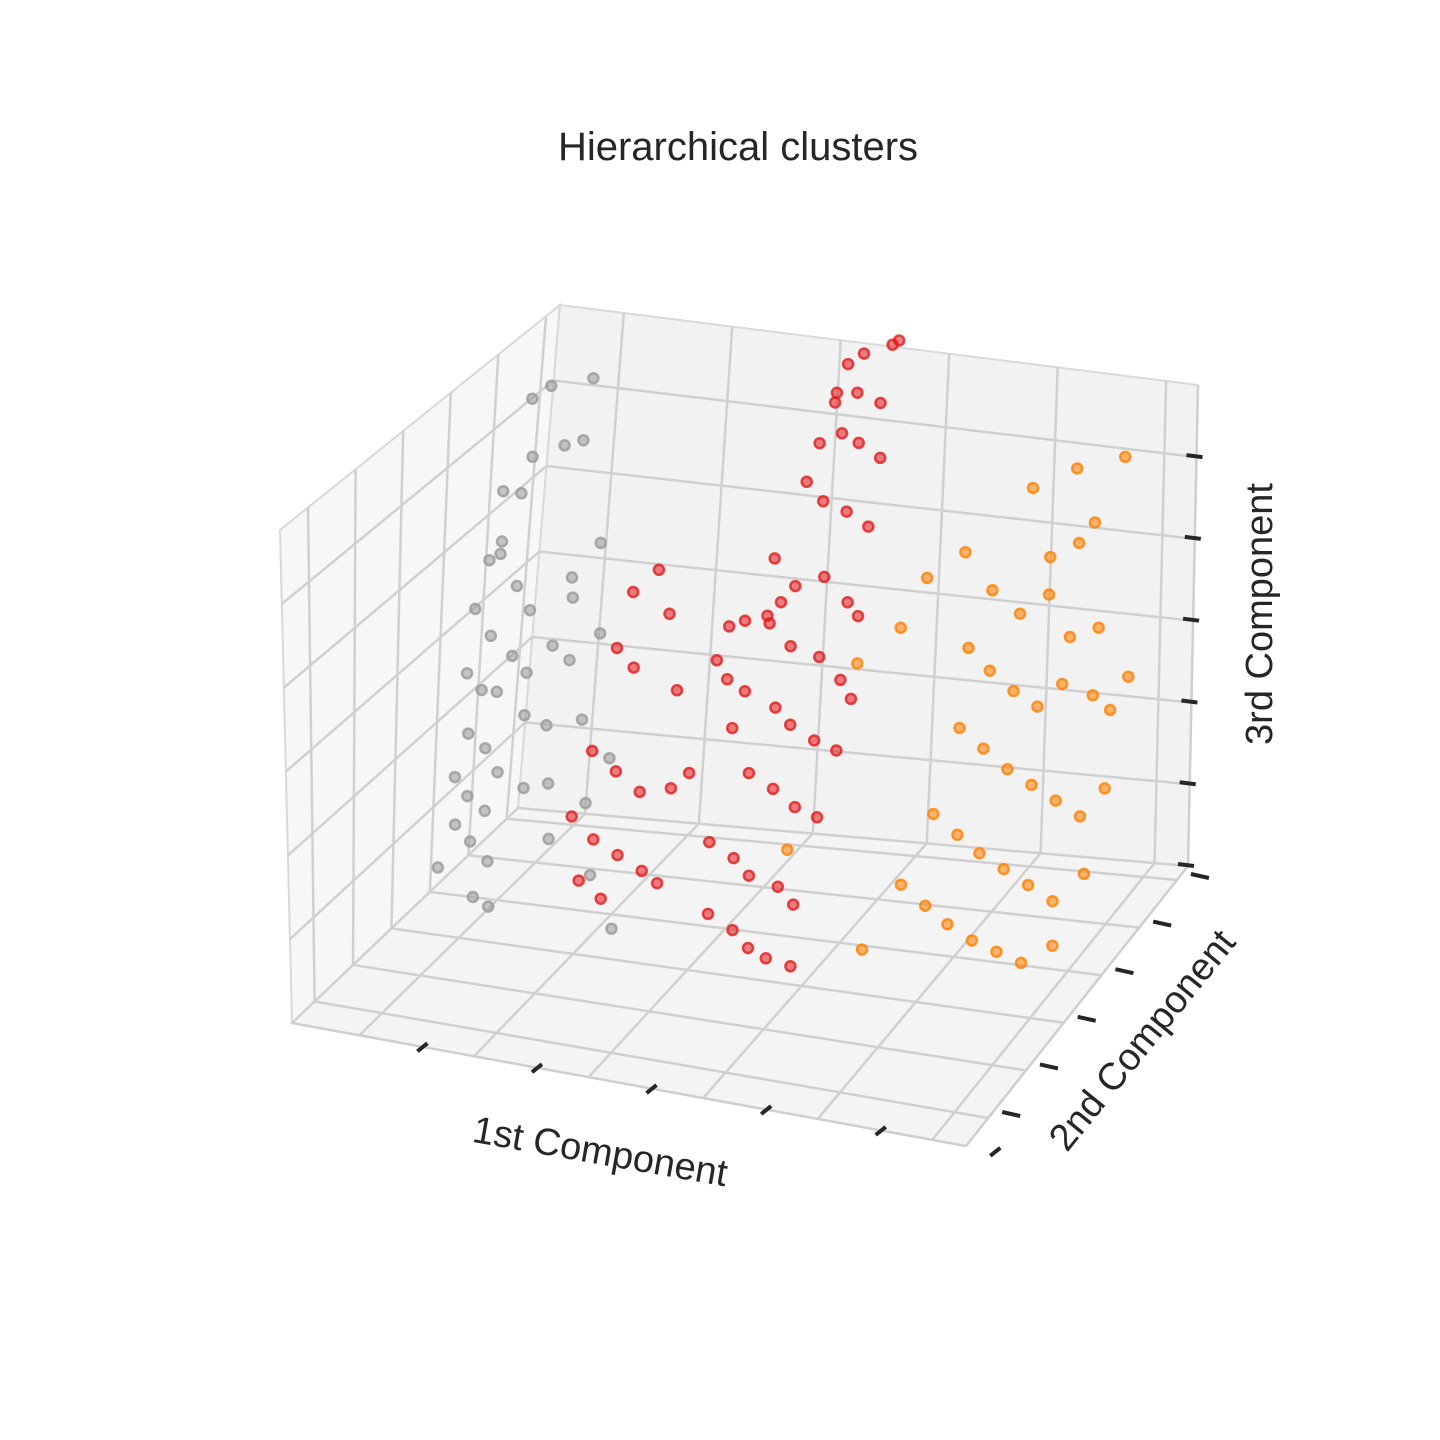  I want to click on z-axis-line, so click(1193, 625).